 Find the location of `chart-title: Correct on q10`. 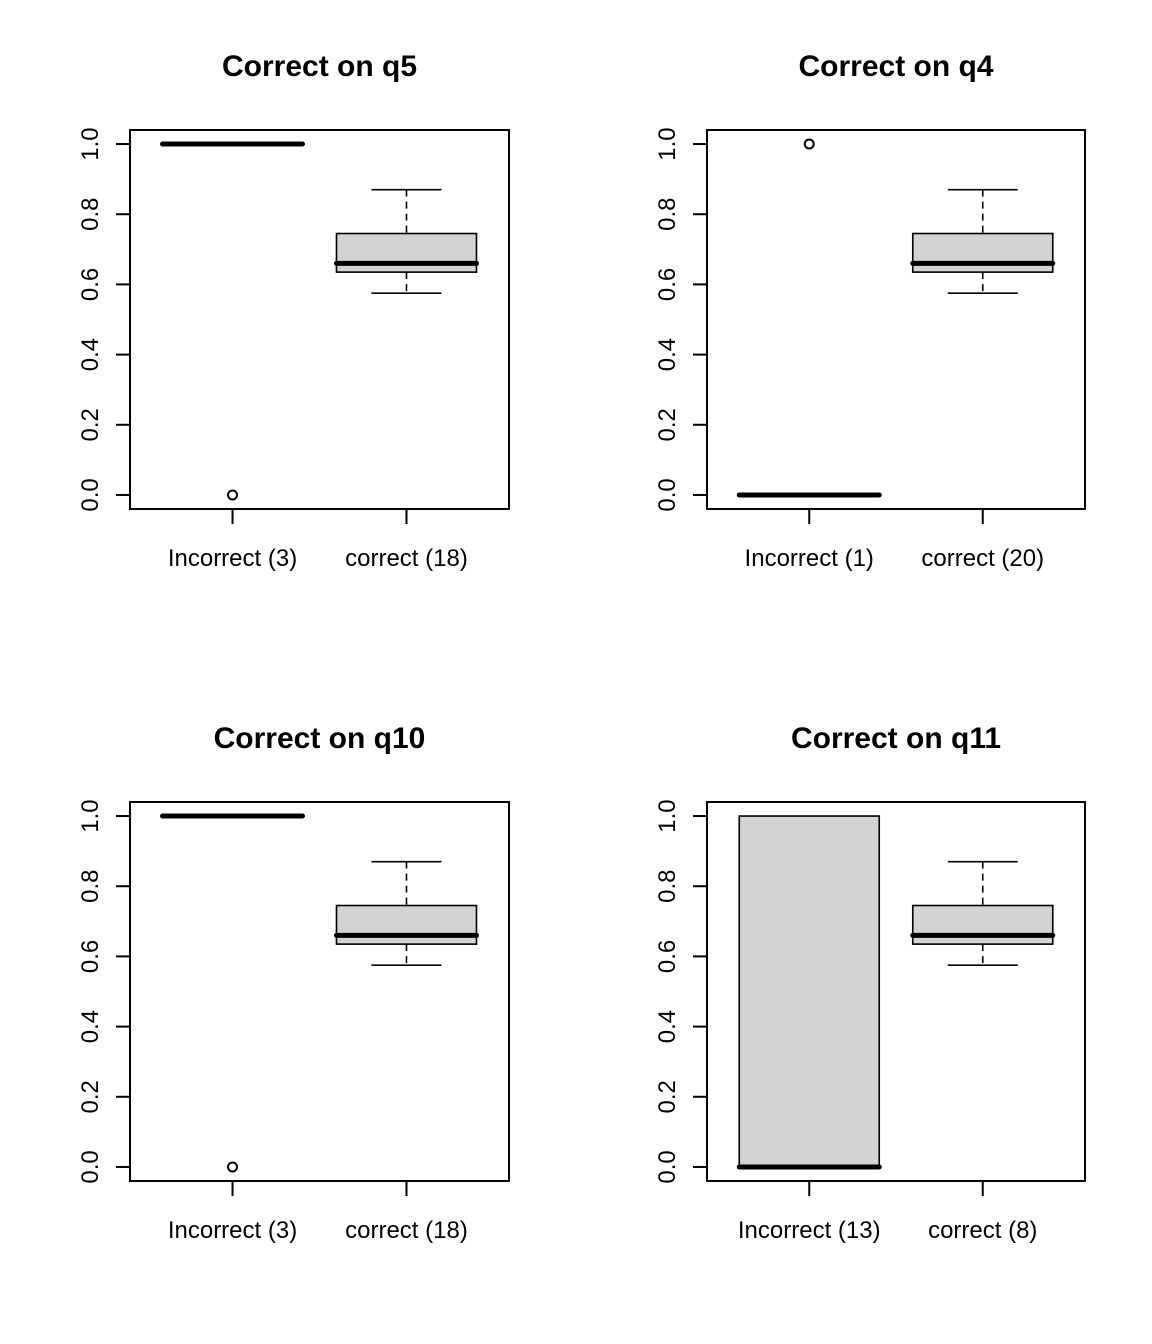

chart-title: Correct on q10 is located at coordinates (320, 738).